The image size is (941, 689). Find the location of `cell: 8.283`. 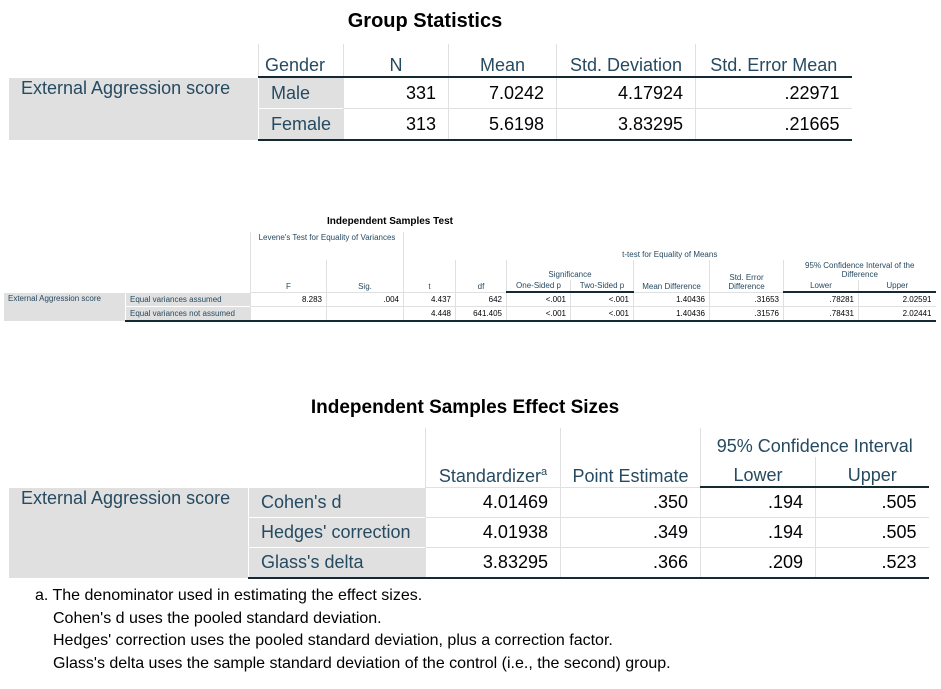

cell: 8.283 is located at coordinates (288, 299).